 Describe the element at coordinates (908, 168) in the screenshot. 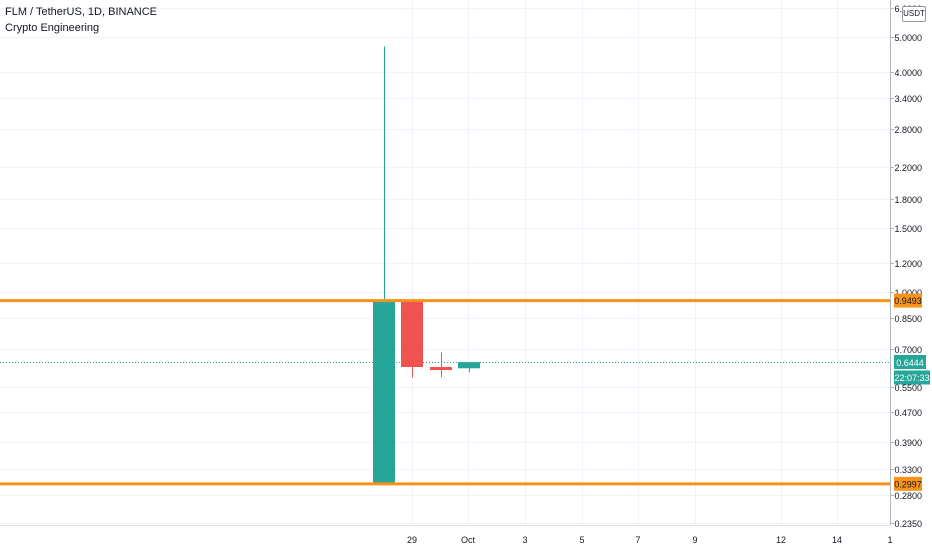

I see `y-tick-label: 2.2000` at that location.